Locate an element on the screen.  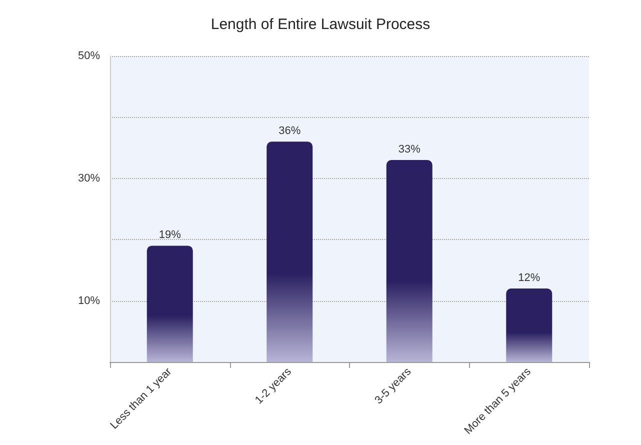
y-tick-label: 30% is located at coordinates (89, 178).